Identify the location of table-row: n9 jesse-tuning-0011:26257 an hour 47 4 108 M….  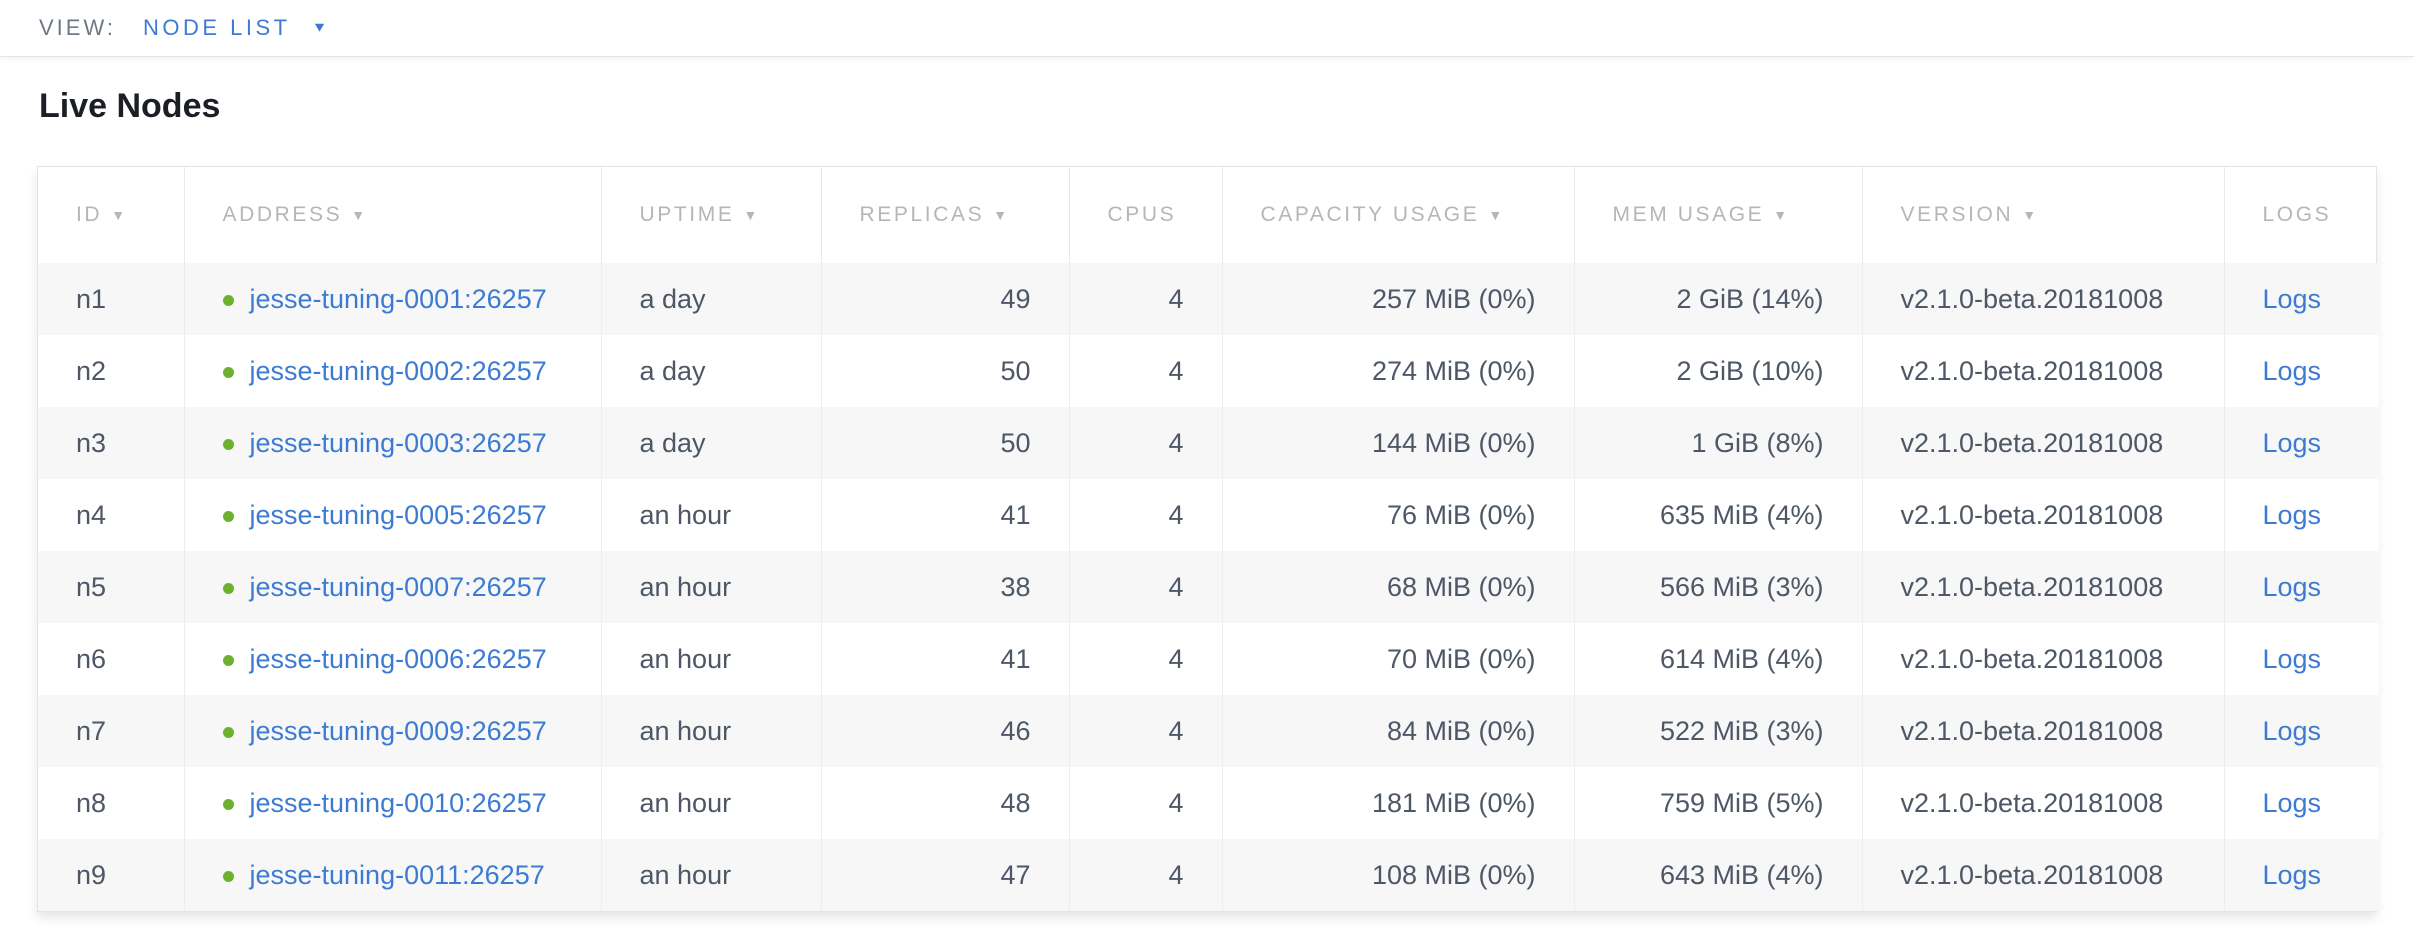
(1208, 875).